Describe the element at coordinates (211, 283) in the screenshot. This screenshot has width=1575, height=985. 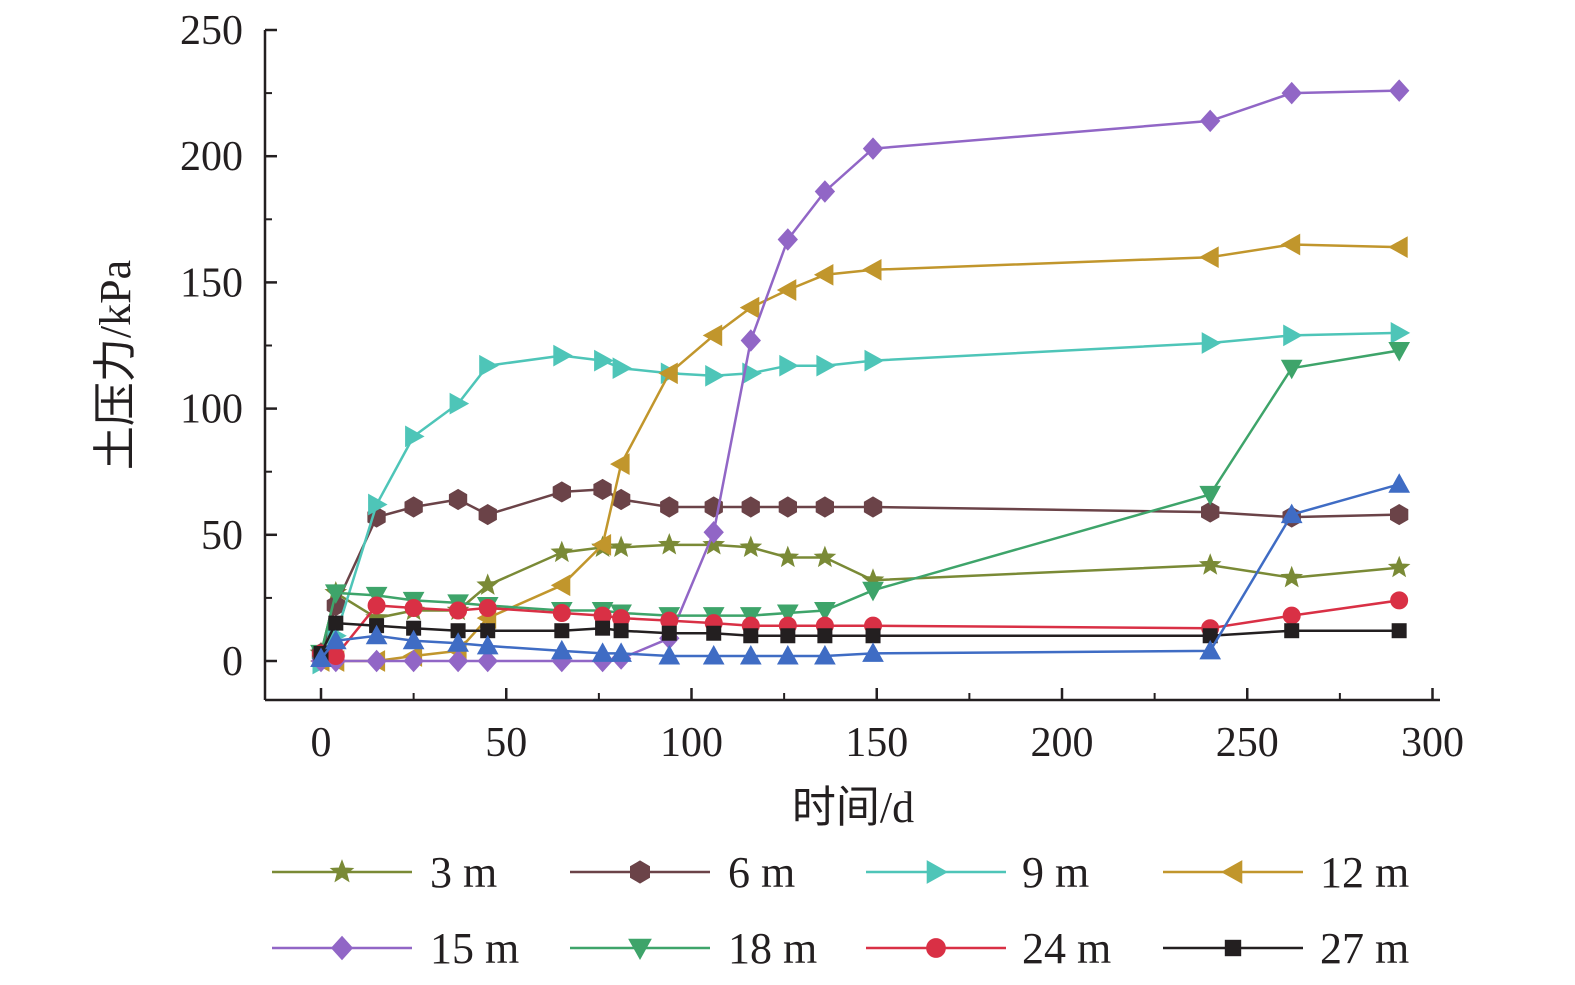
I see `y-tick-label: 150` at that location.